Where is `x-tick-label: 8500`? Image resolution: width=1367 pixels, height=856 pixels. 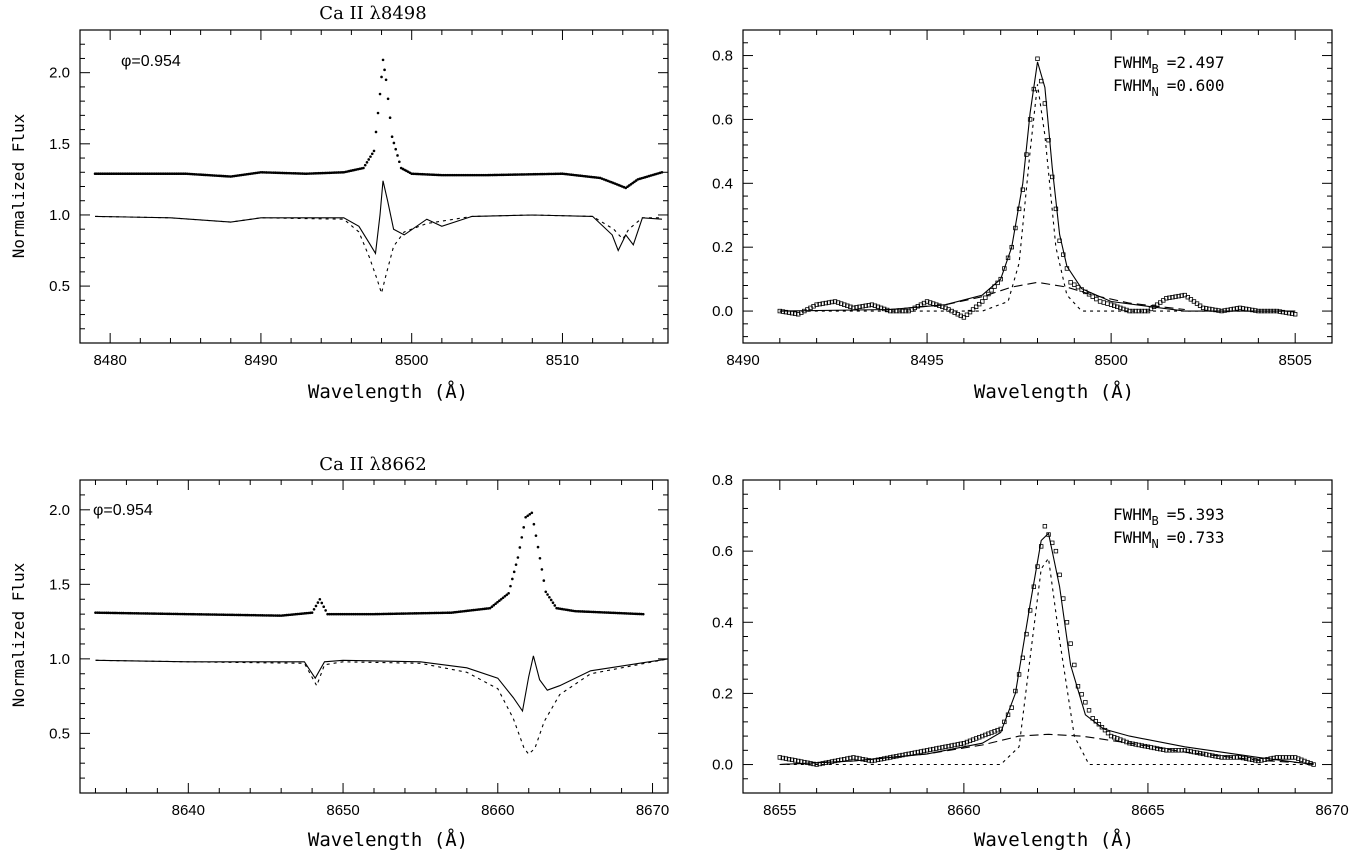
x-tick-label: 8500 is located at coordinates (411, 360).